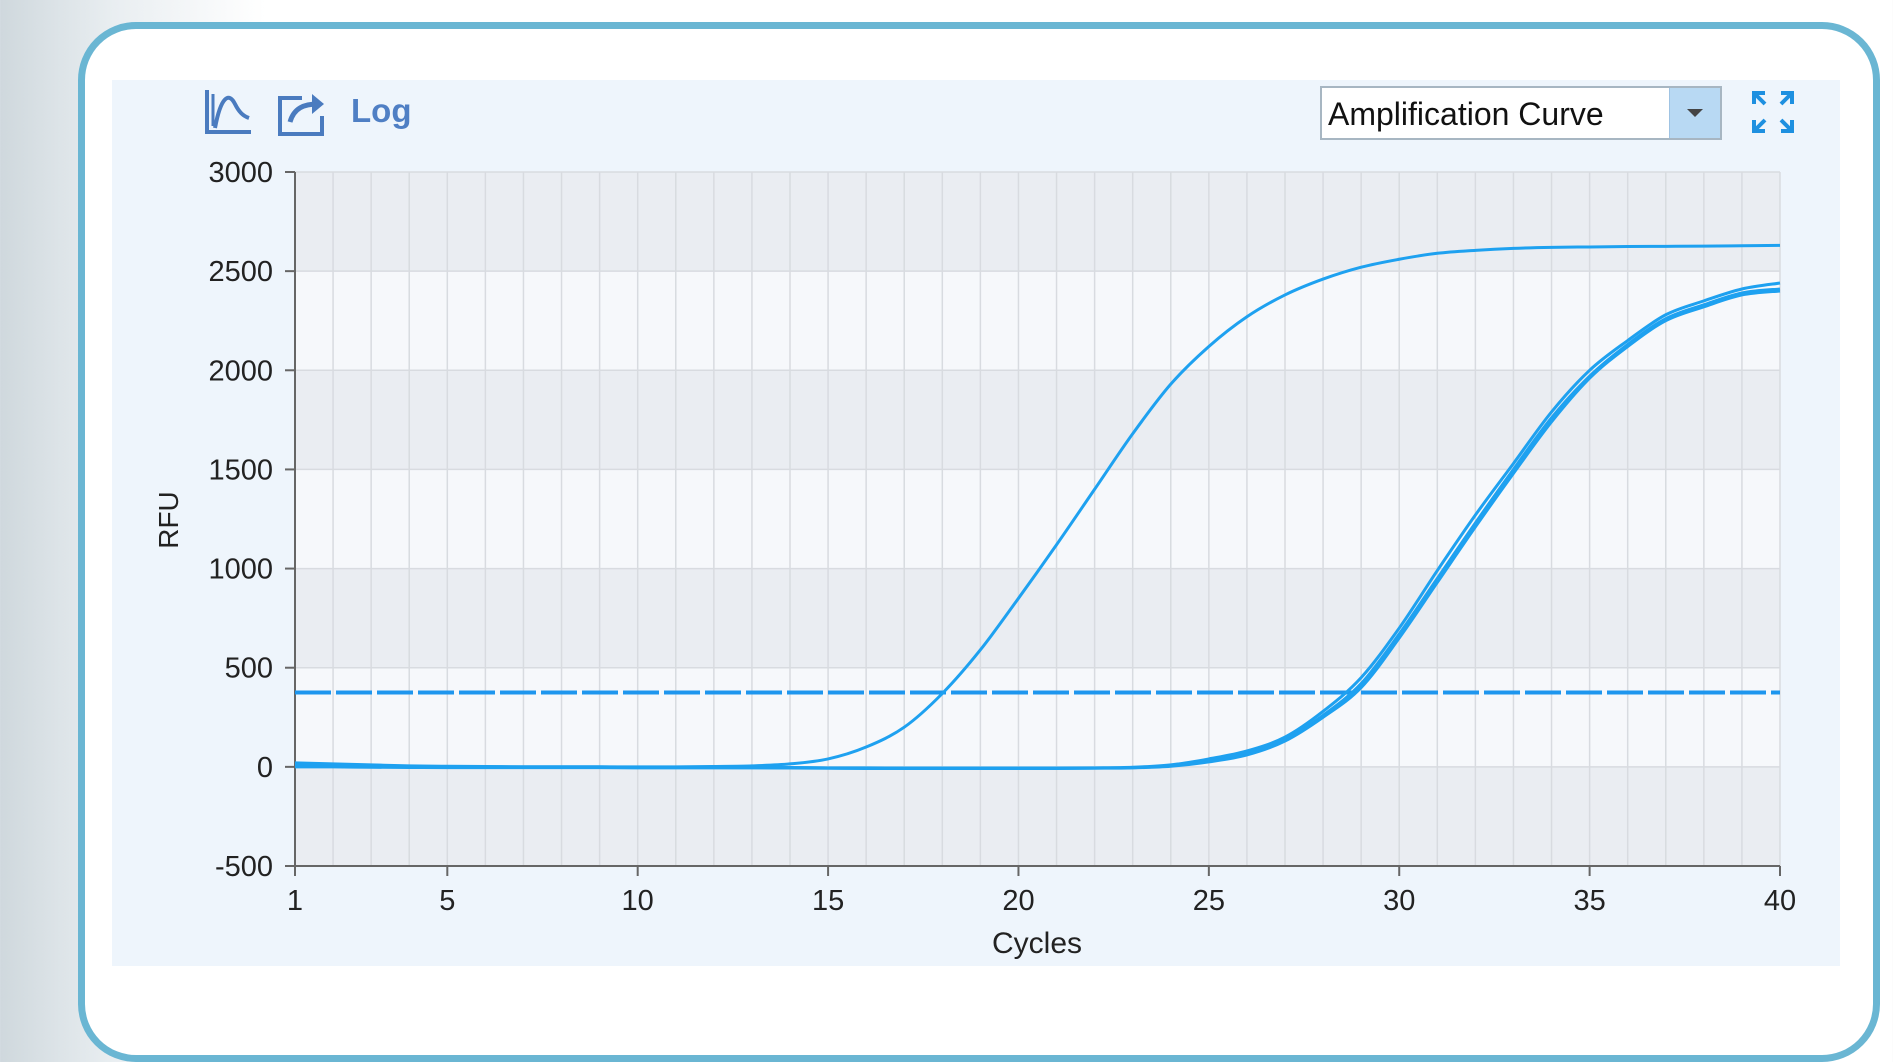  Describe the element at coordinates (240, 371) in the screenshot. I see `y-tick-label: 2000` at that location.